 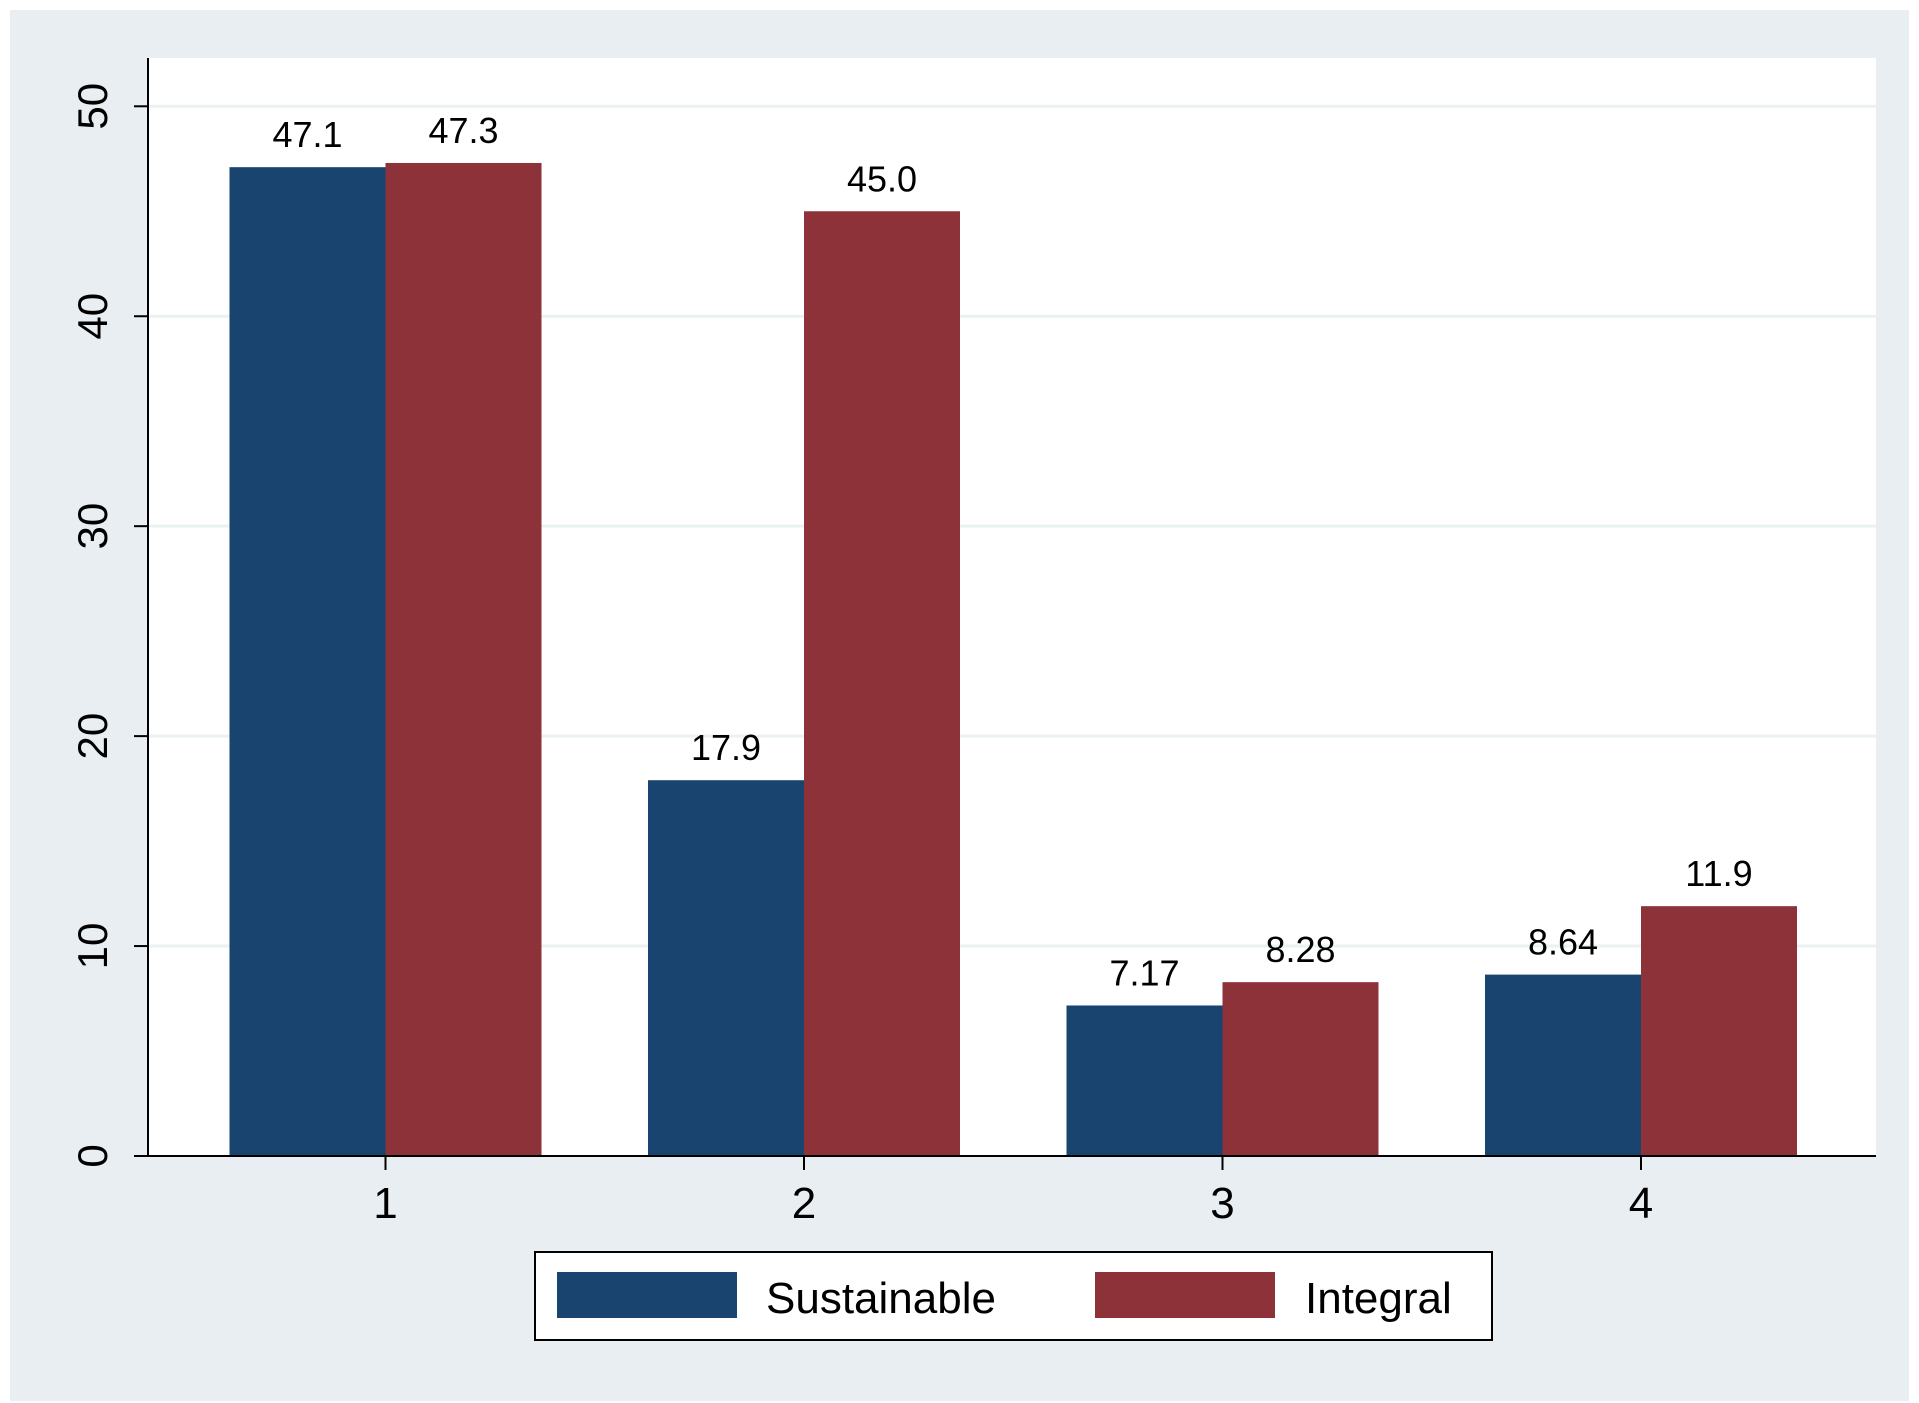 I want to click on y-tick-label: 40, so click(x=92, y=316).